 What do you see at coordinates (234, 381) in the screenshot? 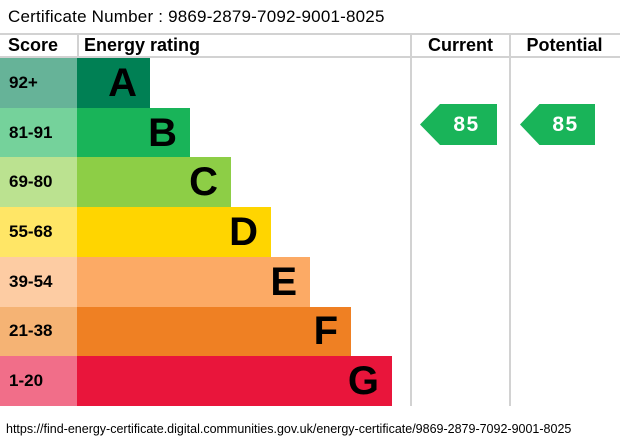
I see `rating-bar: G` at bounding box center [234, 381].